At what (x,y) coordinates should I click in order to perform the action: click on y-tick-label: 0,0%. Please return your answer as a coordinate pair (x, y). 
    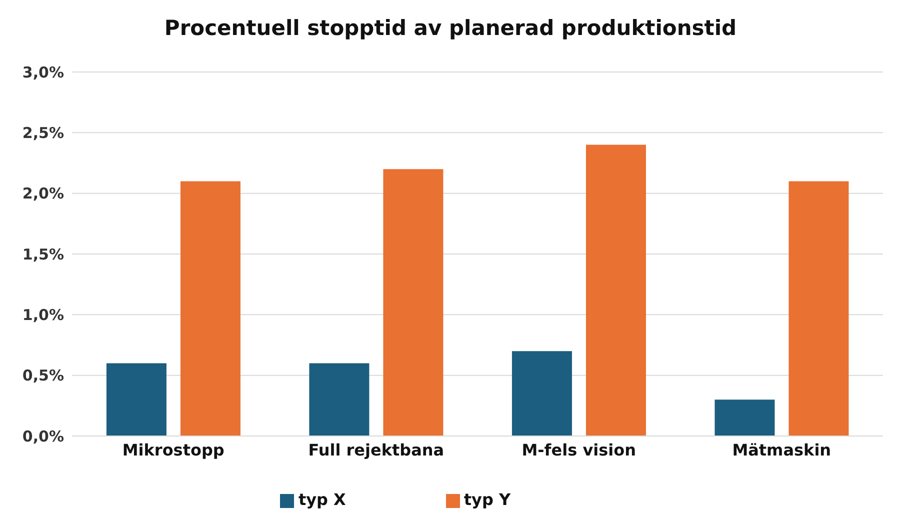
    Looking at the image, I should click on (43, 436).